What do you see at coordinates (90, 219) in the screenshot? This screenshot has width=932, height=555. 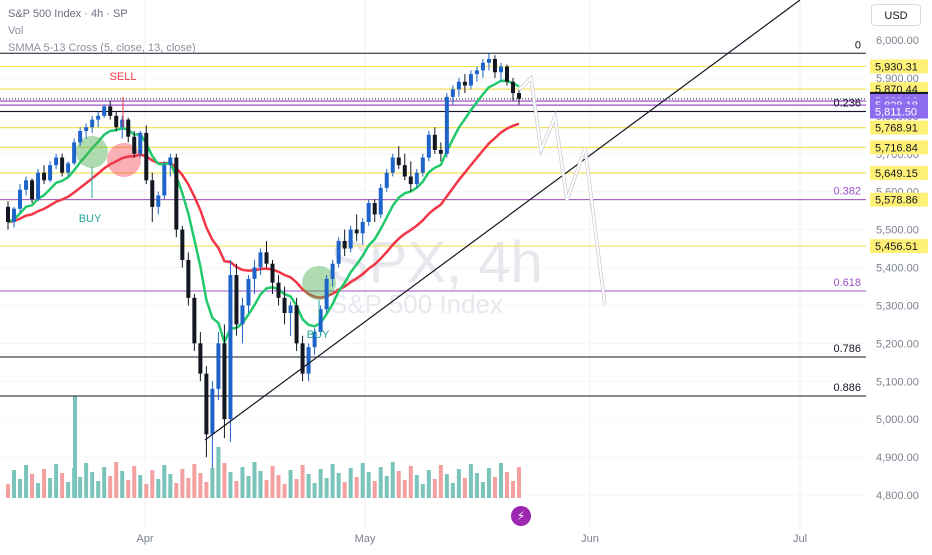 I see `signal-label: BUY` at bounding box center [90, 219].